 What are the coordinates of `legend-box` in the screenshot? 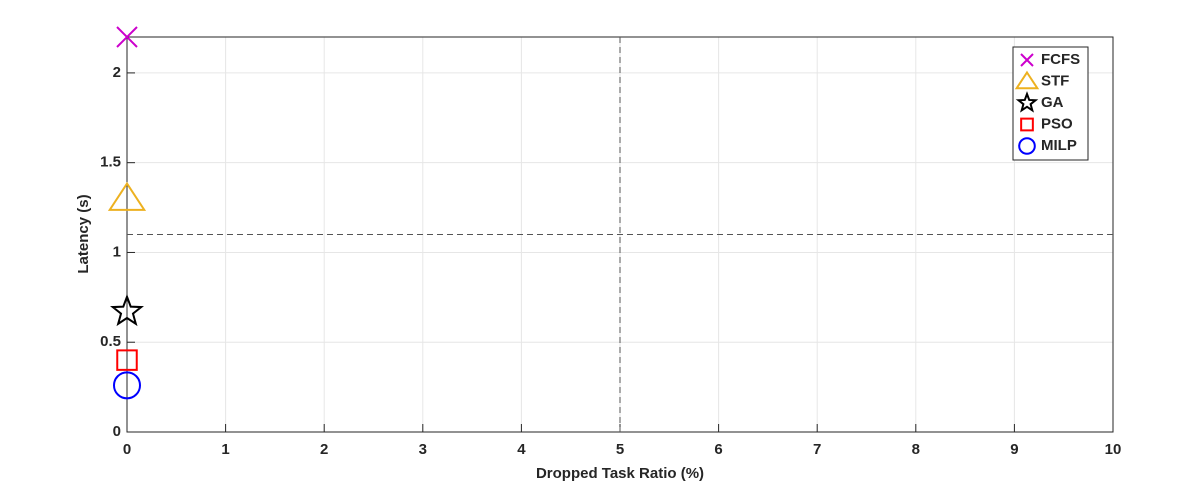 It's located at (1050, 103).